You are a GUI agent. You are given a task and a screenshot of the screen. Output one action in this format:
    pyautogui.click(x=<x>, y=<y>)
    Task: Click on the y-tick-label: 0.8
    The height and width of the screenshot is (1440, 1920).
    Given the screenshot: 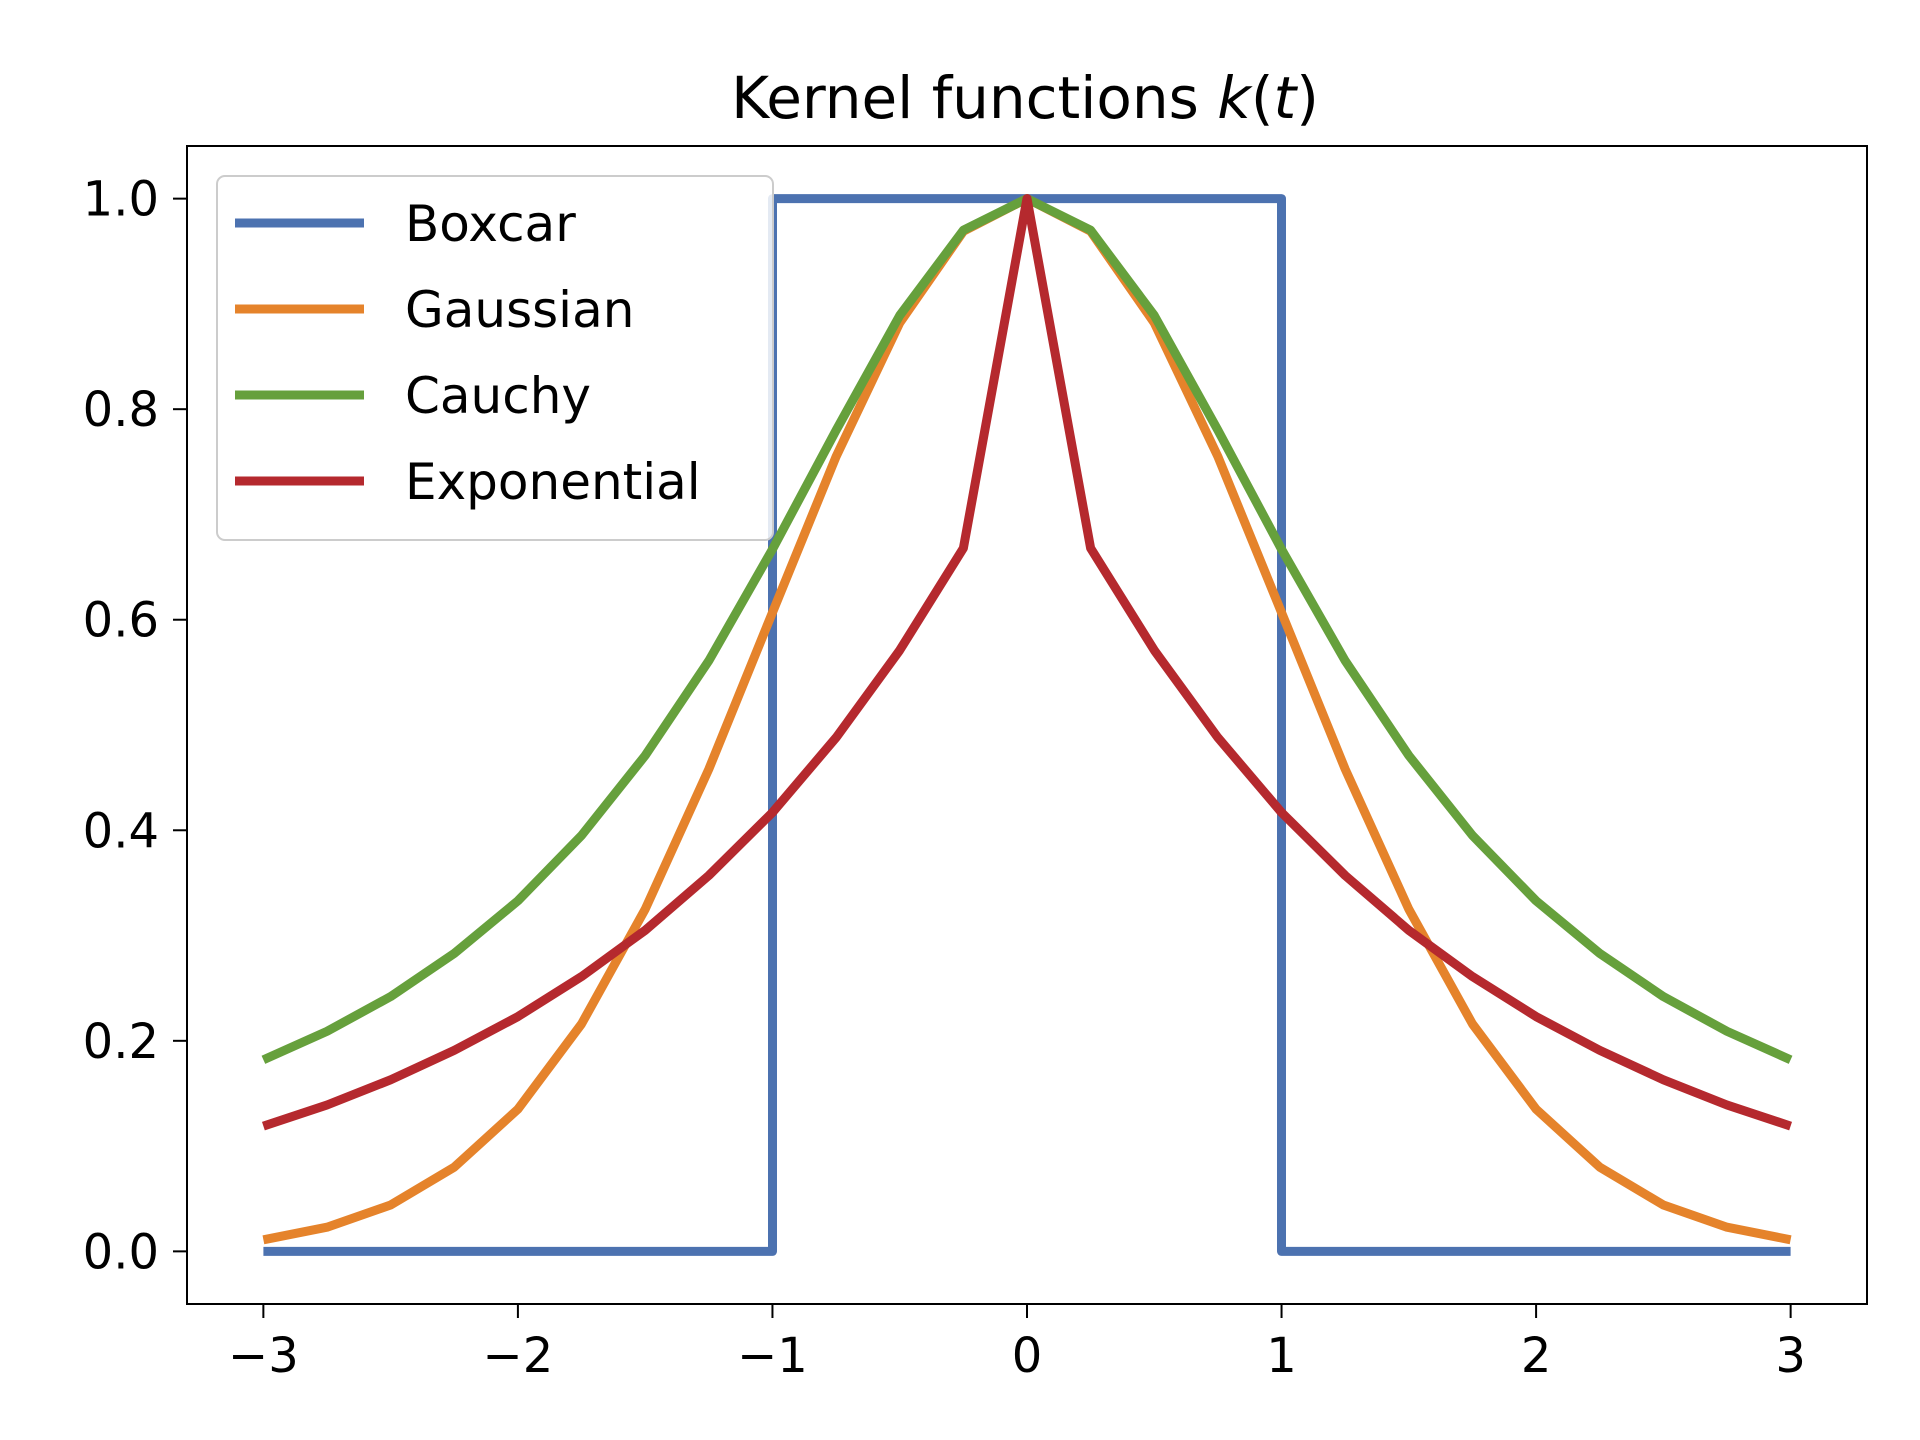 What is the action you would take?
    pyautogui.click(x=121, y=410)
    